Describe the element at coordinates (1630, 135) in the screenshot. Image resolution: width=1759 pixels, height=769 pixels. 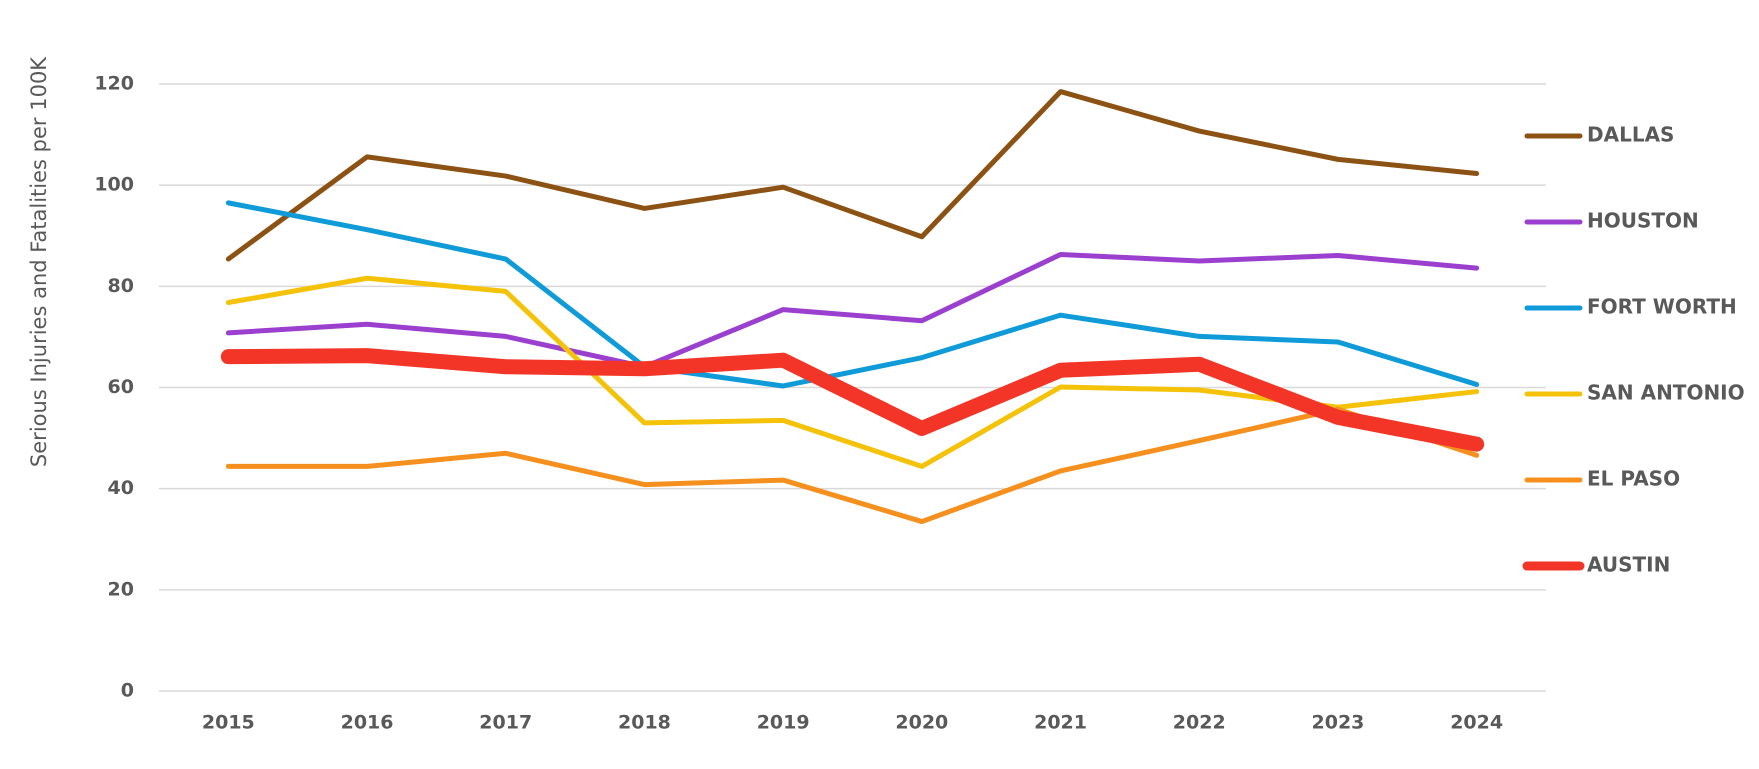
I see `legend-label: DALLAS` at that location.